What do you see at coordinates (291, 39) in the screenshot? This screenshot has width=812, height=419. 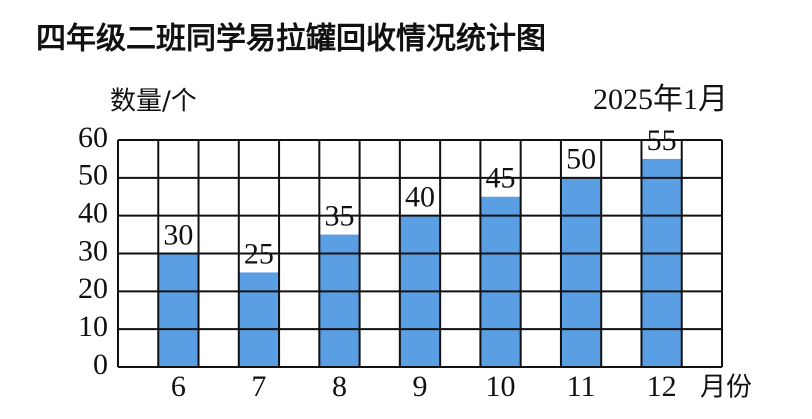 I see `chart-title: 四年级二班同学易拉罐回收情况统计图` at bounding box center [291, 39].